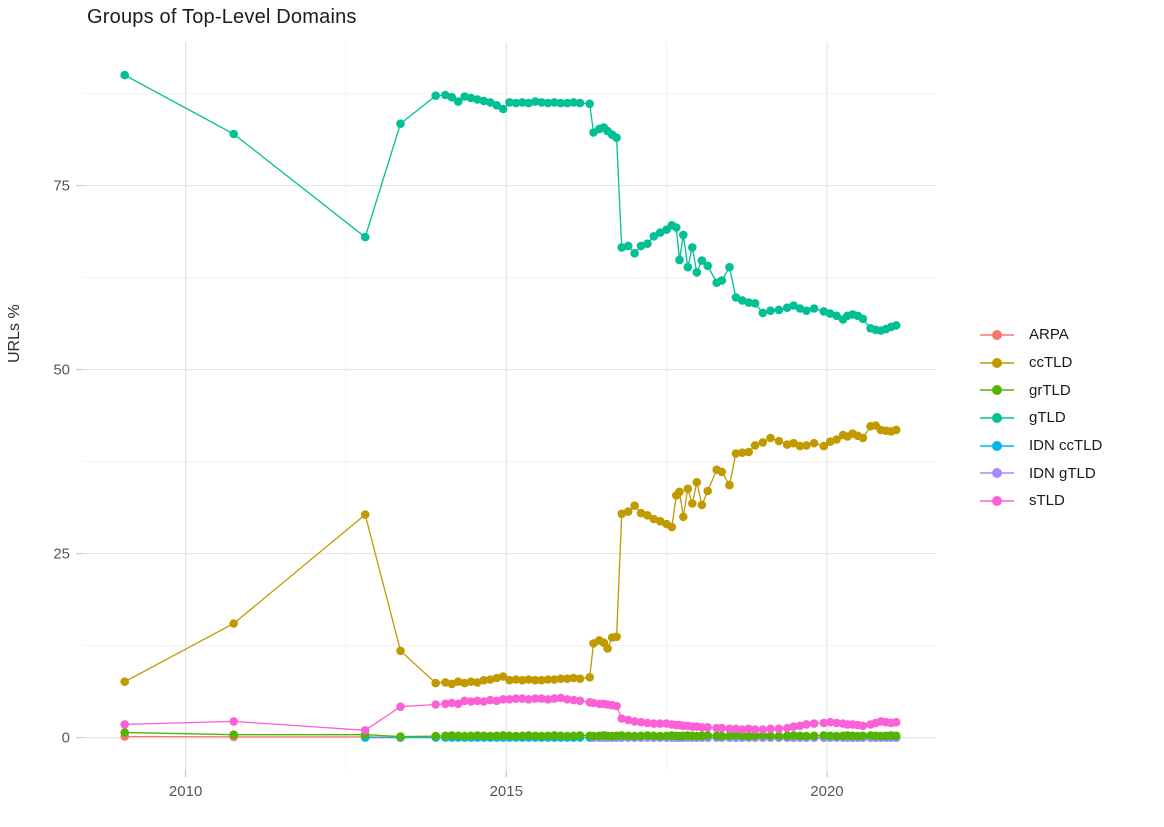  Describe the element at coordinates (1040, 363) in the screenshot. I see `legend-item-cctld: ccTLD` at that location.